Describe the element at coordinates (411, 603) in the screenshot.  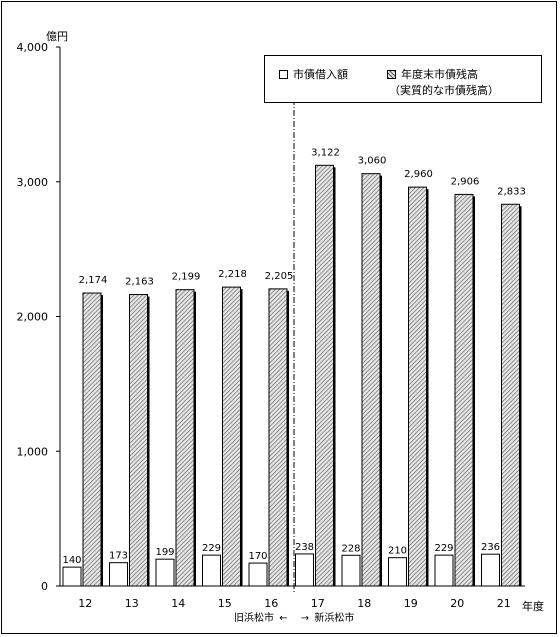
I see `x-tick-label: 19` at that location.